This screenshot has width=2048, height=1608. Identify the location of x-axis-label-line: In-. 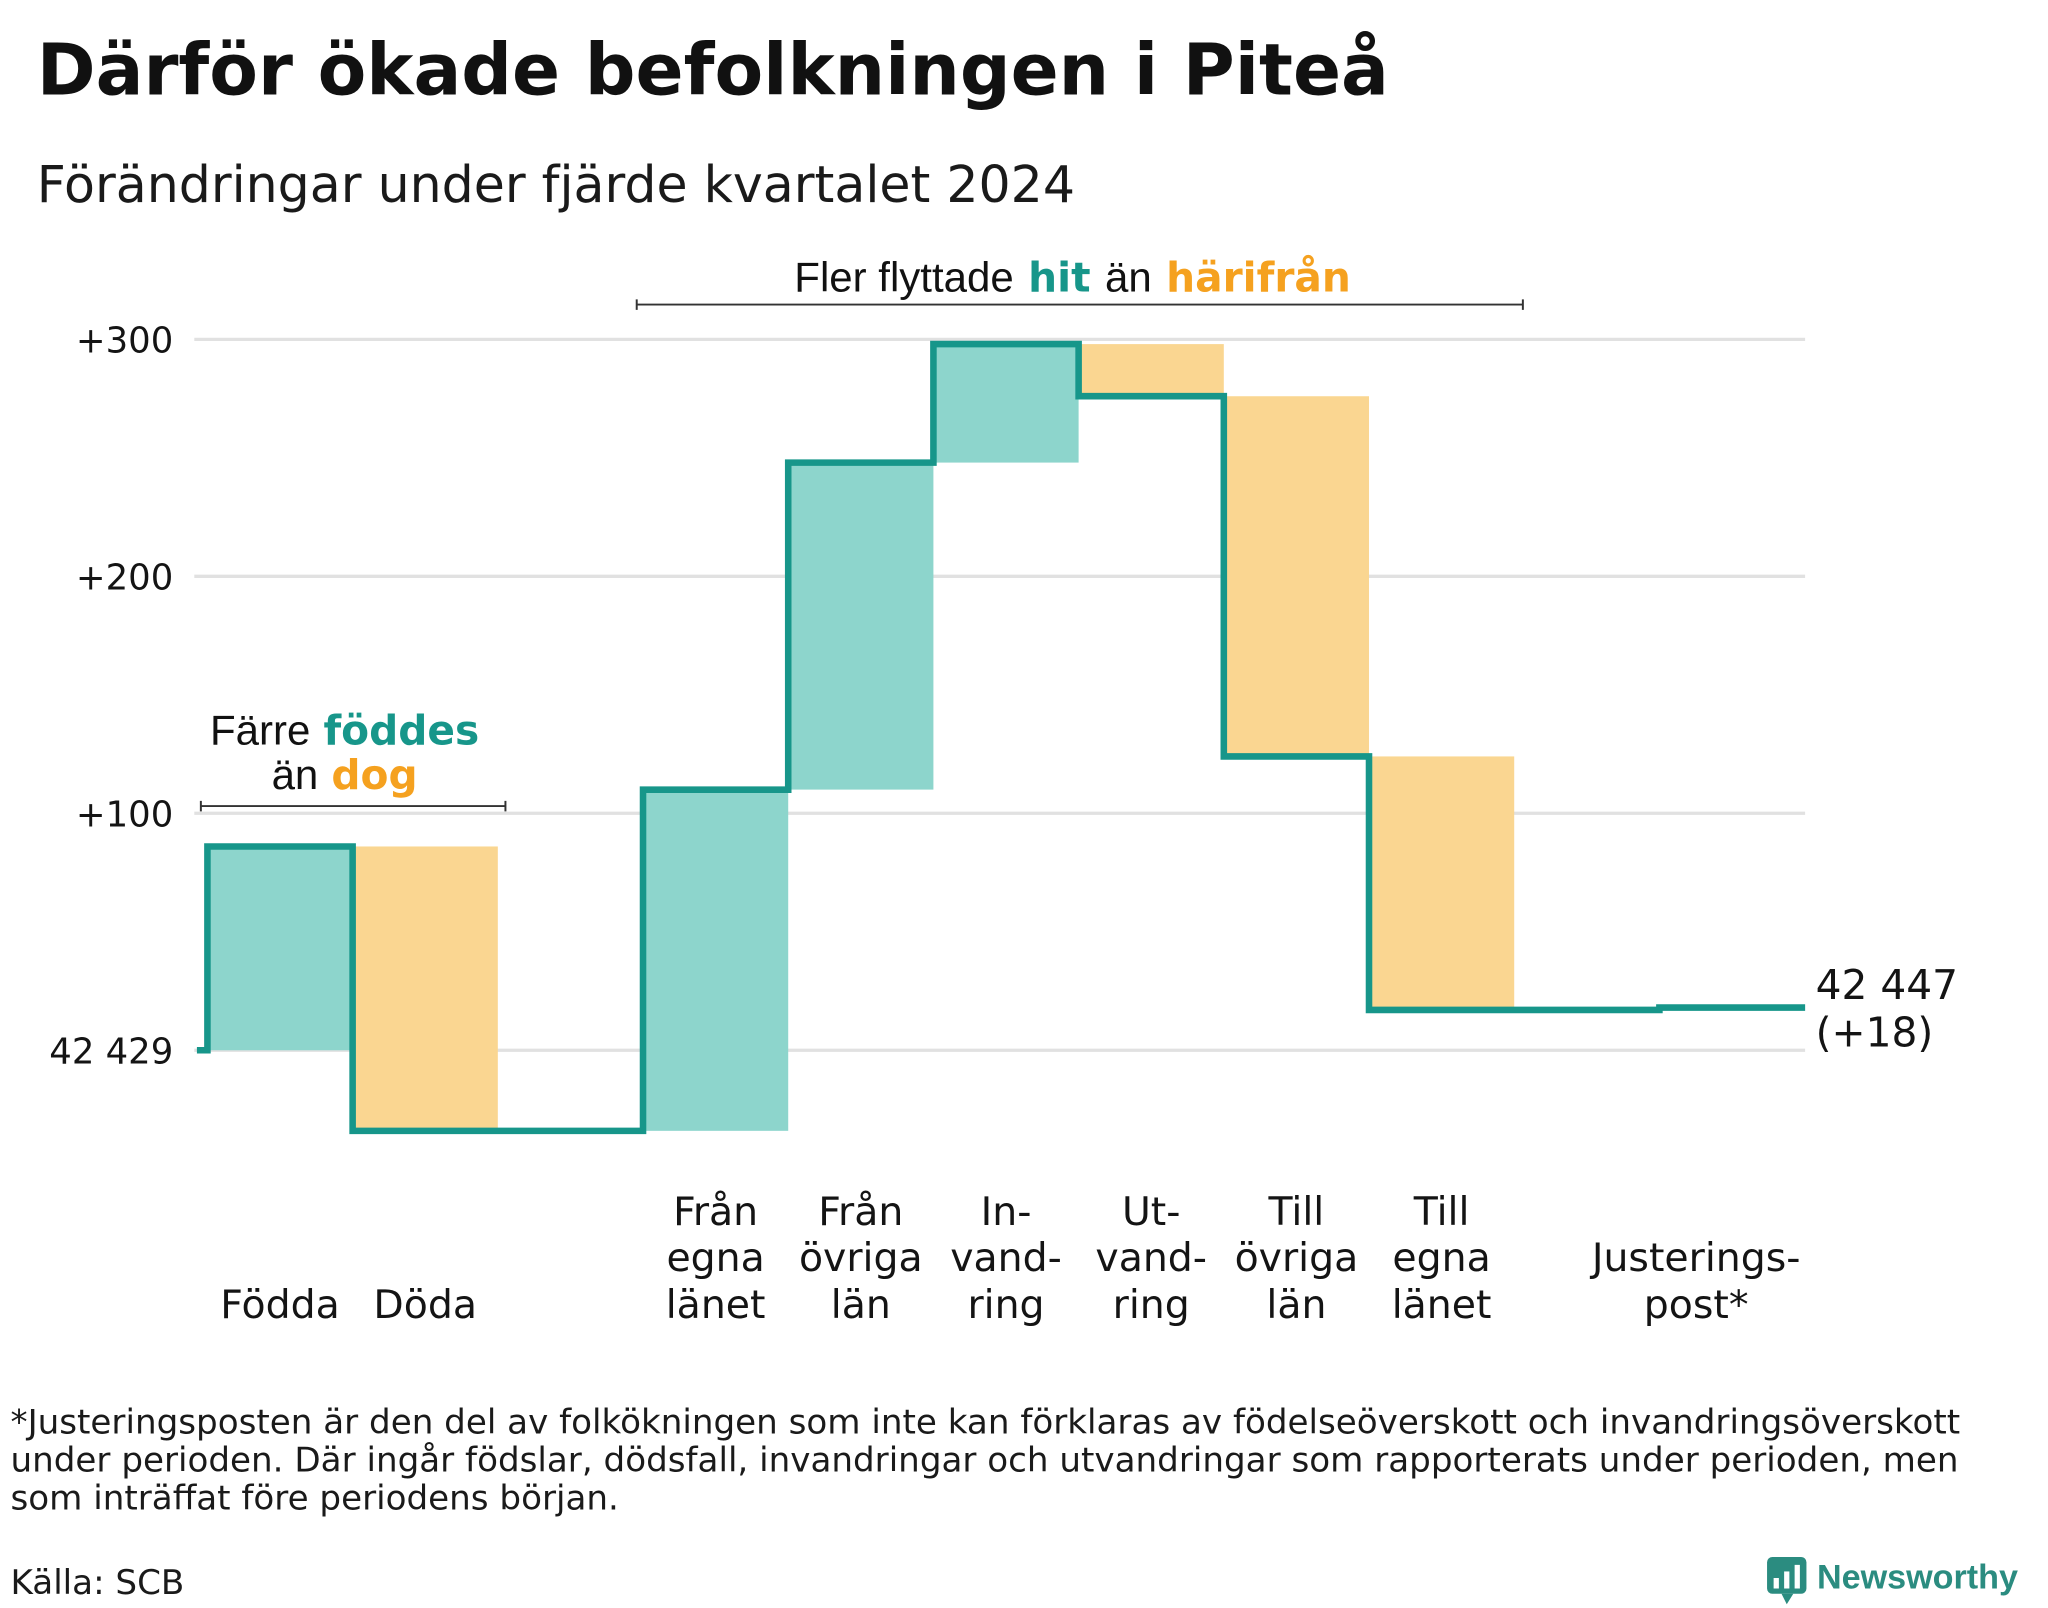
(1006, 1211).